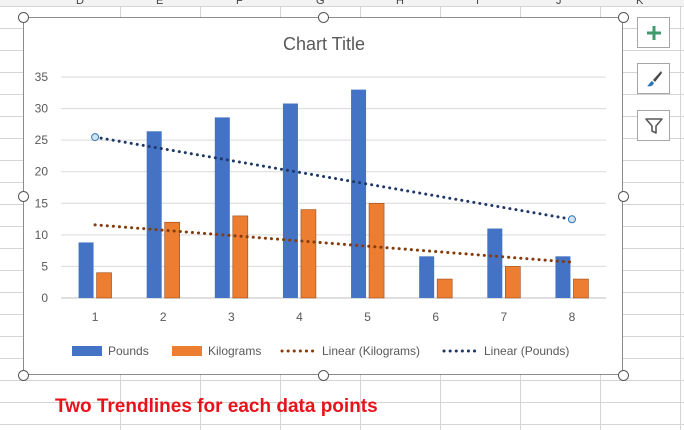 The image size is (684, 430). Describe the element at coordinates (44, 298) in the screenshot. I see `y-tick-label: 0` at that location.